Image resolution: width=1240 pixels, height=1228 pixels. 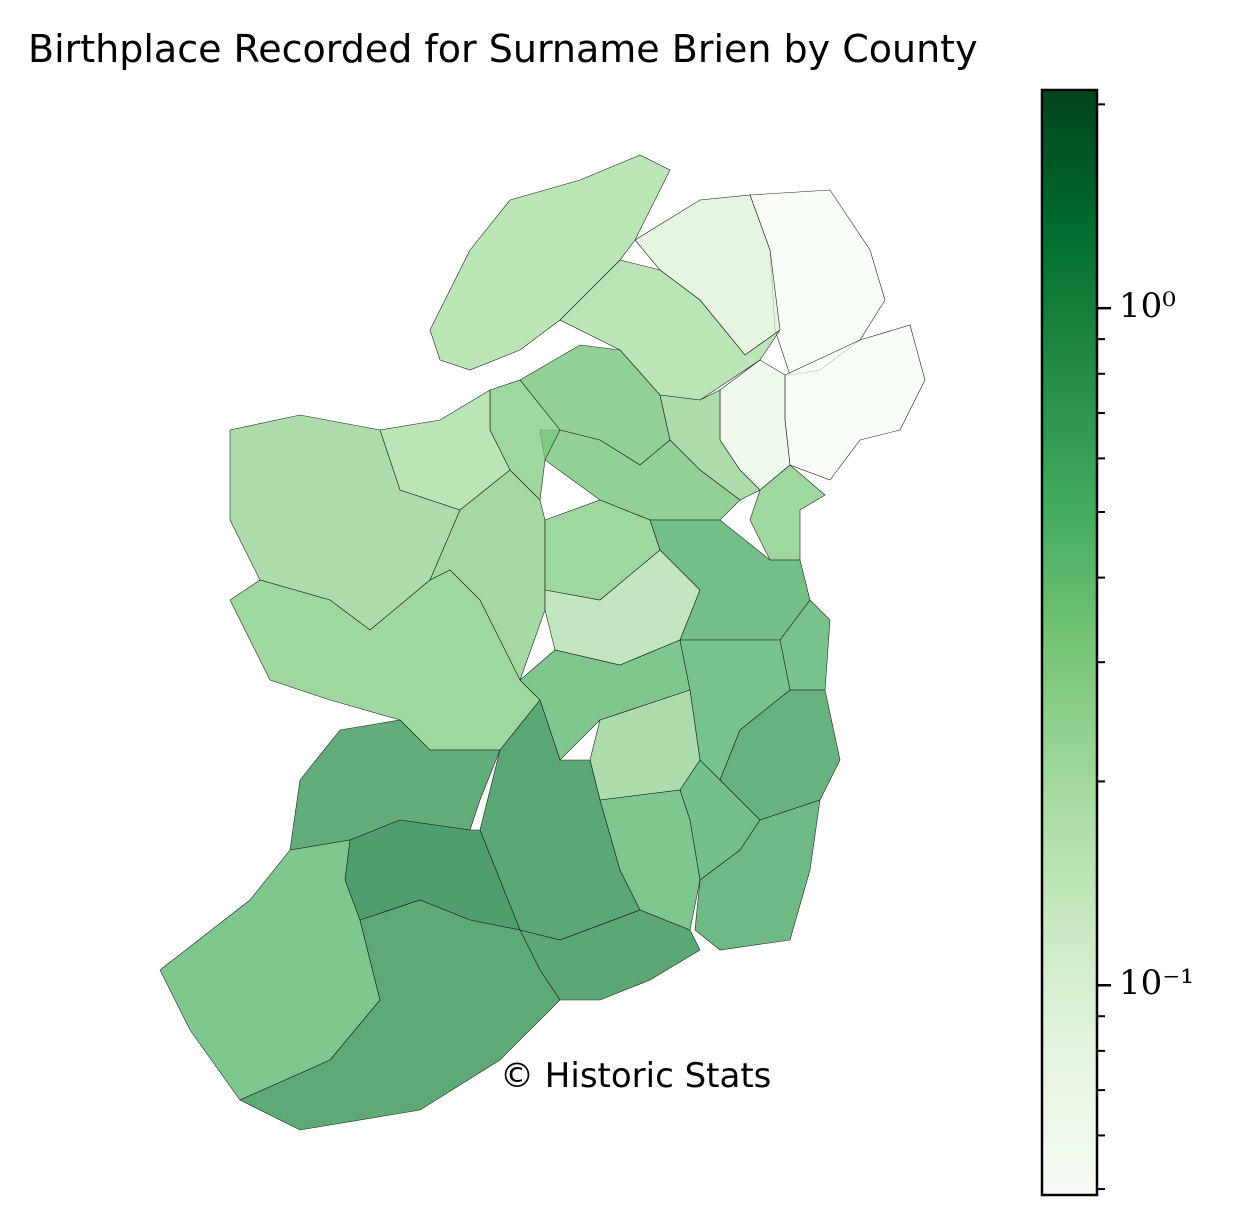 What do you see at coordinates (1069, 642) in the screenshot?
I see `colorbar` at bounding box center [1069, 642].